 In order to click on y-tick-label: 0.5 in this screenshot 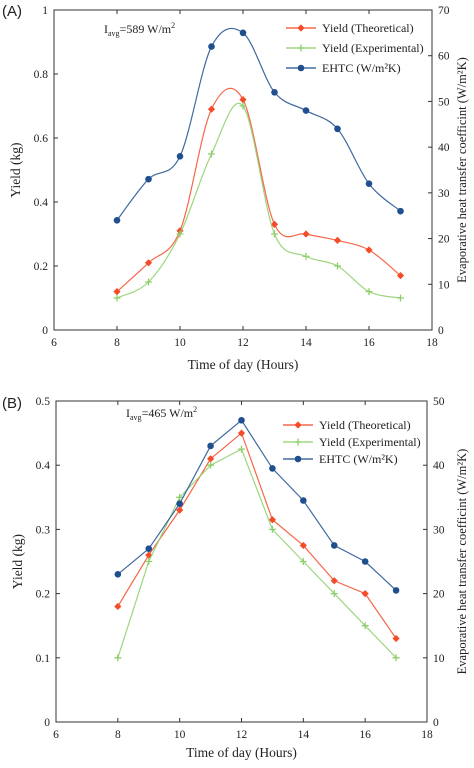, I will do `click(43, 402)`.